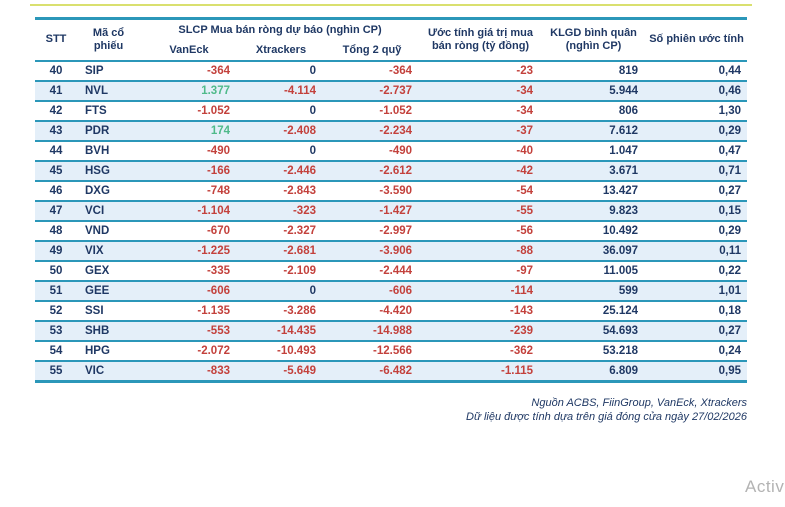  I want to click on cell-value: -34, so click(481, 111).